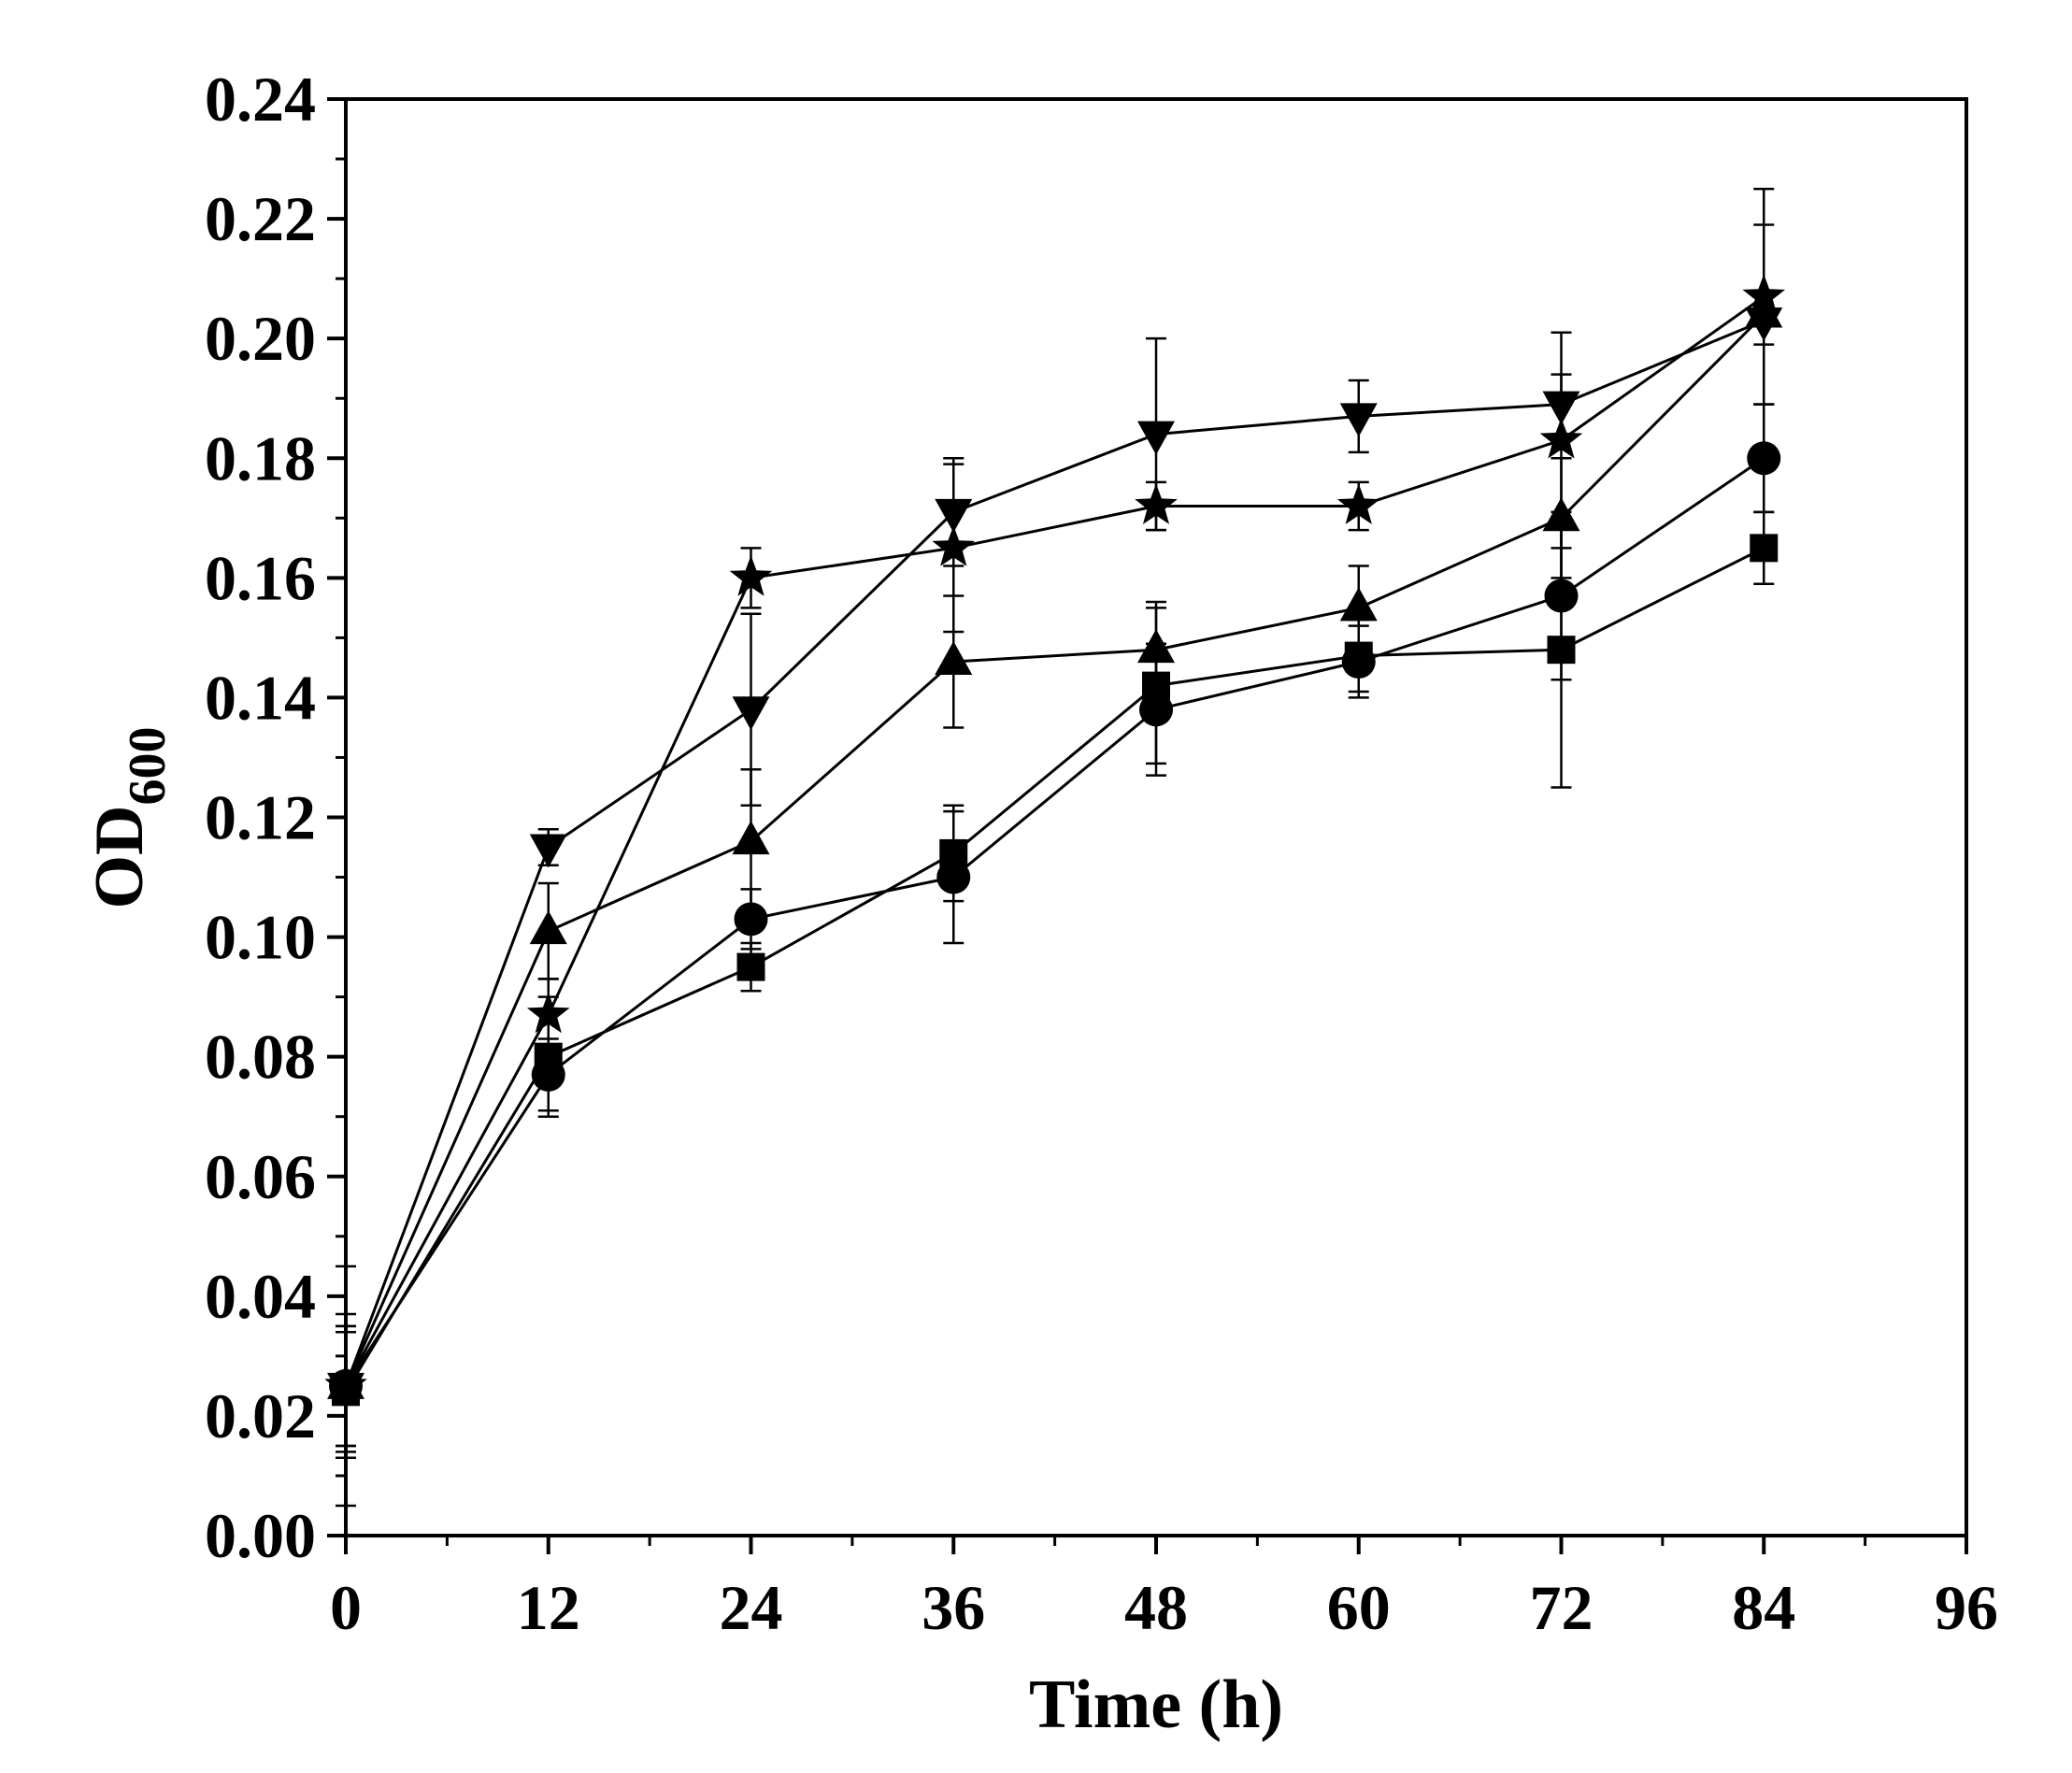 This screenshot has height=1773, width=2072. Describe the element at coordinates (1561, 1608) in the screenshot. I see `x-tick-label: 72` at that location.